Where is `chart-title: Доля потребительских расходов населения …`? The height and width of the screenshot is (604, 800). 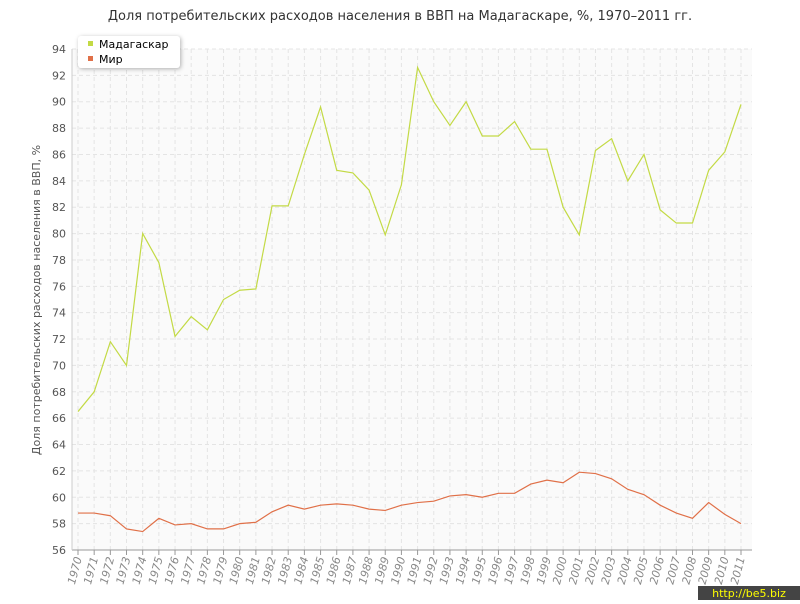
chart-title: Доля потребительских расходов населения … is located at coordinates (400, 16).